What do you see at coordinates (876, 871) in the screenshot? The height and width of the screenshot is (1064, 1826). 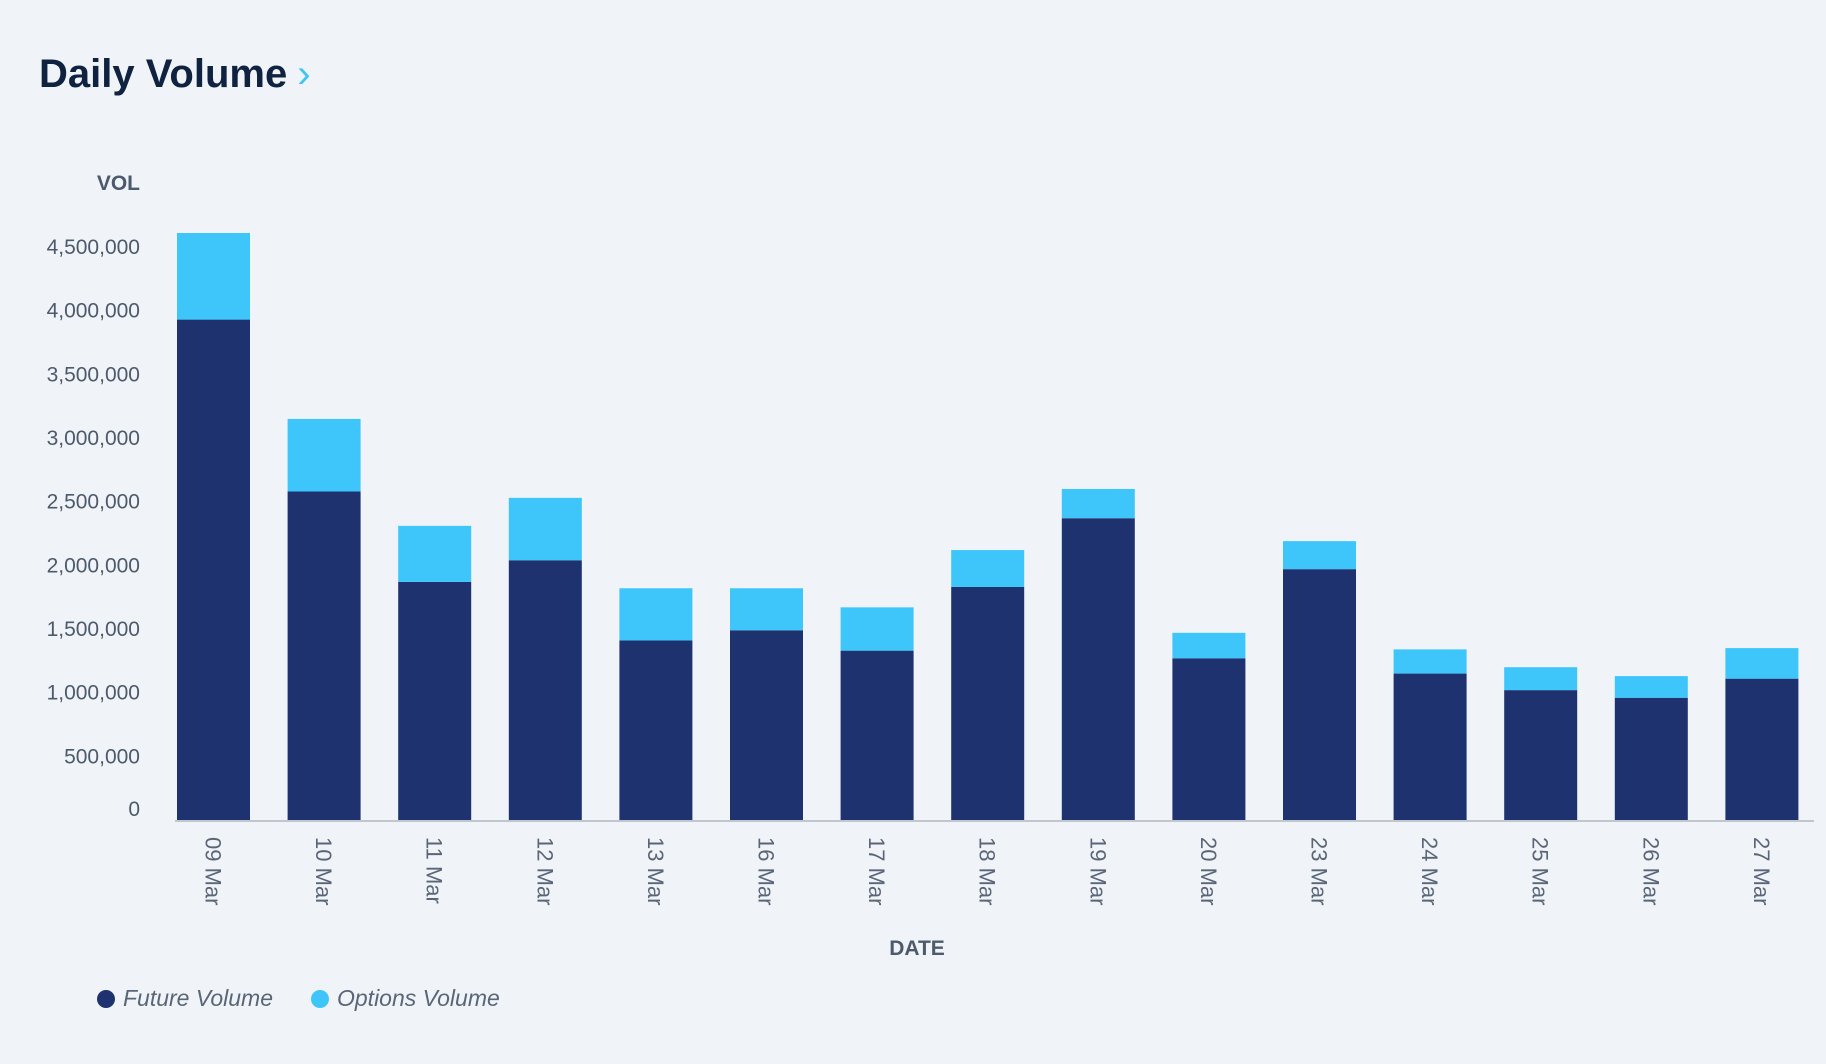 I see `x-tick-label: 17 Mar` at bounding box center [876, 871].